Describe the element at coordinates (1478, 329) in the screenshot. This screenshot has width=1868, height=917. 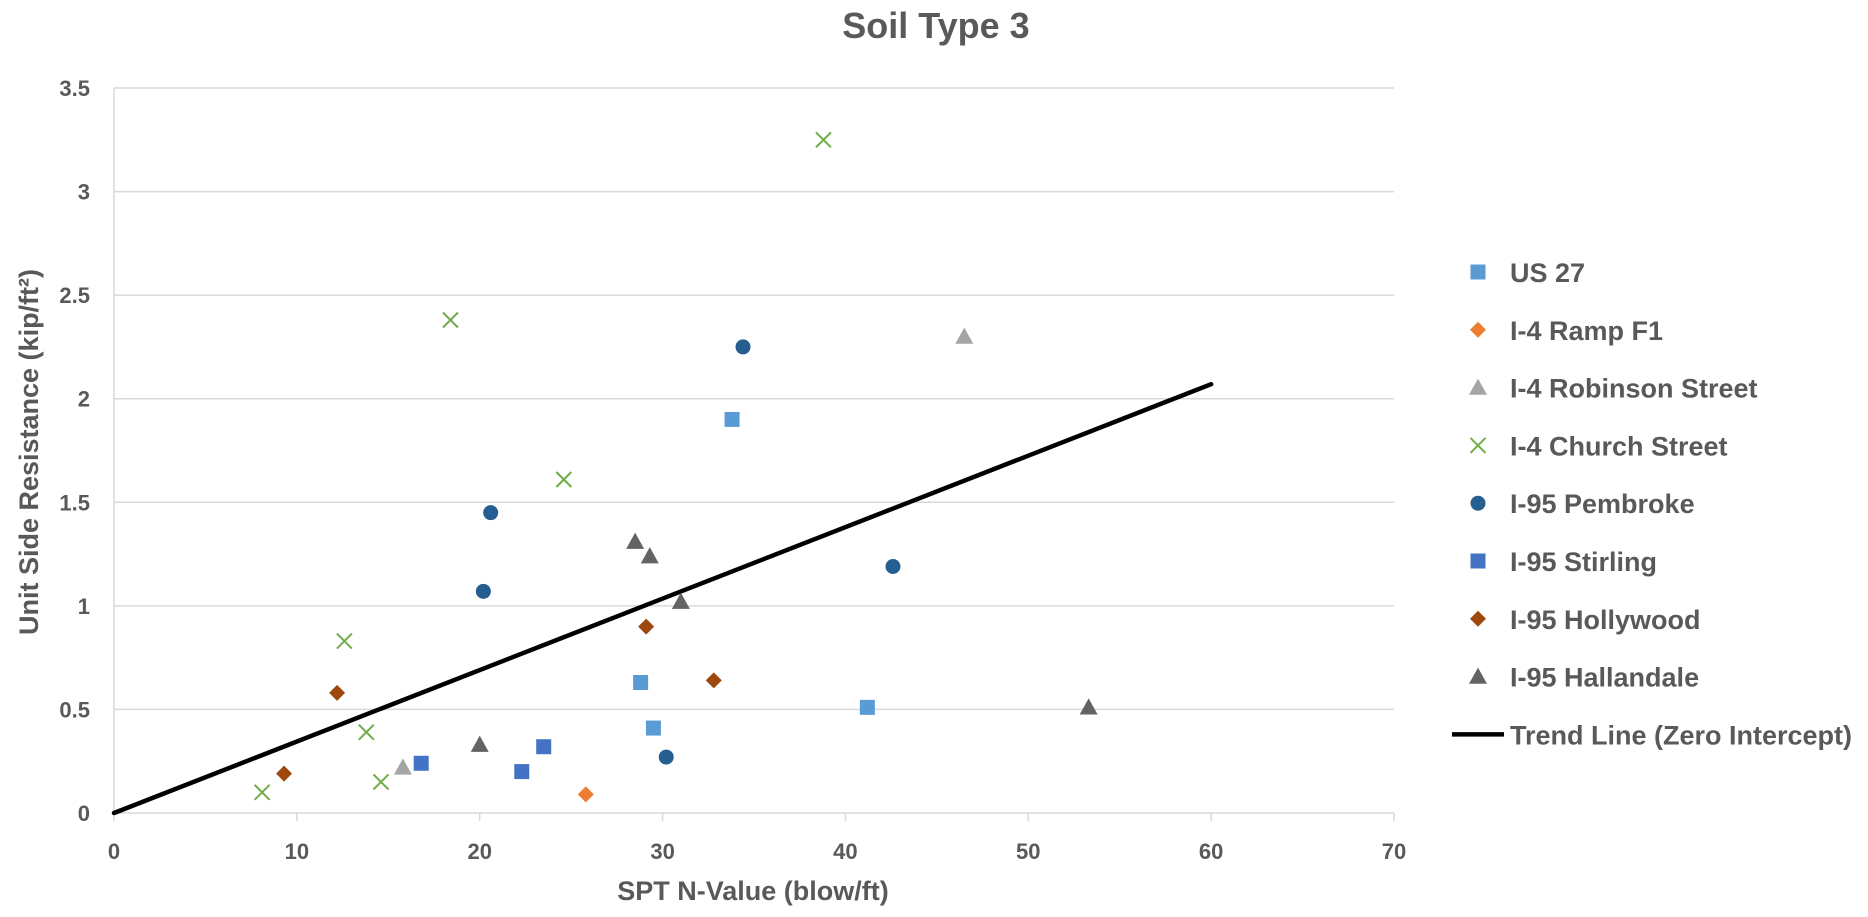
I see `legend-marker-i-4-ramp-f1` at that location.